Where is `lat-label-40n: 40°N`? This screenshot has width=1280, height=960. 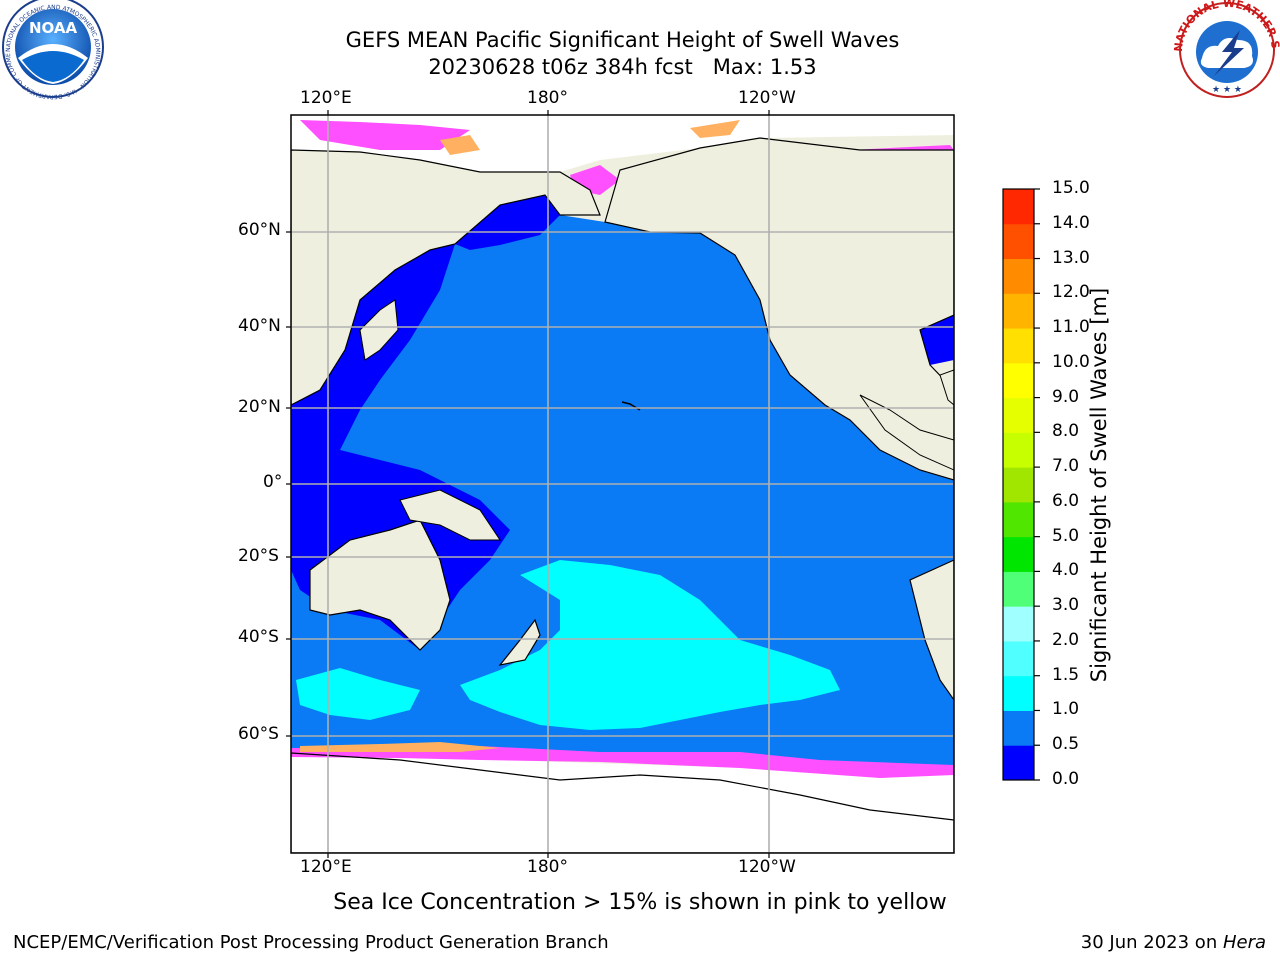 lat-label-40n: 40°N is located at coordinates (259, 326).